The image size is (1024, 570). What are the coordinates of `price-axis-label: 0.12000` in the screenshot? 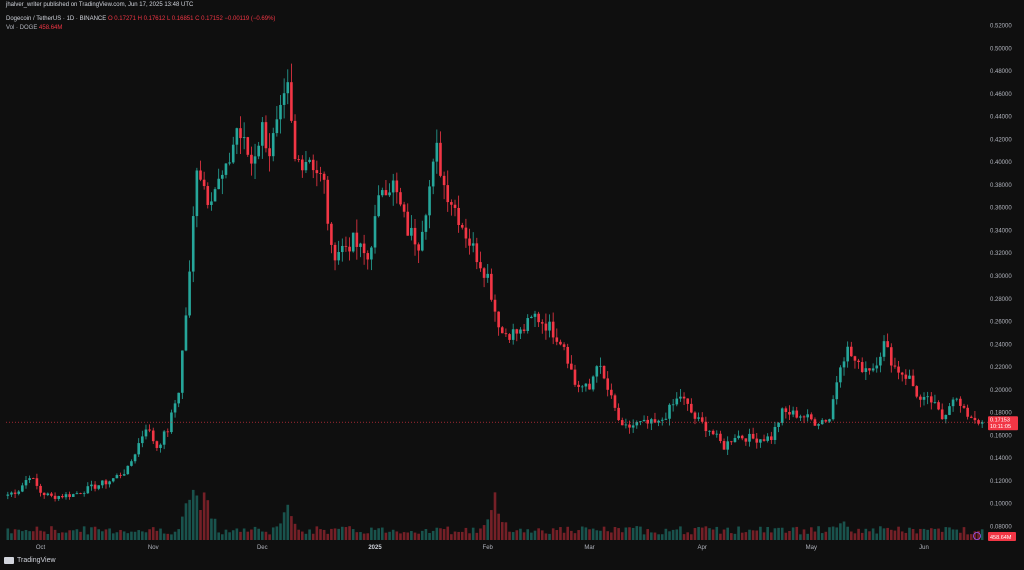 It's located at (1001, 482).